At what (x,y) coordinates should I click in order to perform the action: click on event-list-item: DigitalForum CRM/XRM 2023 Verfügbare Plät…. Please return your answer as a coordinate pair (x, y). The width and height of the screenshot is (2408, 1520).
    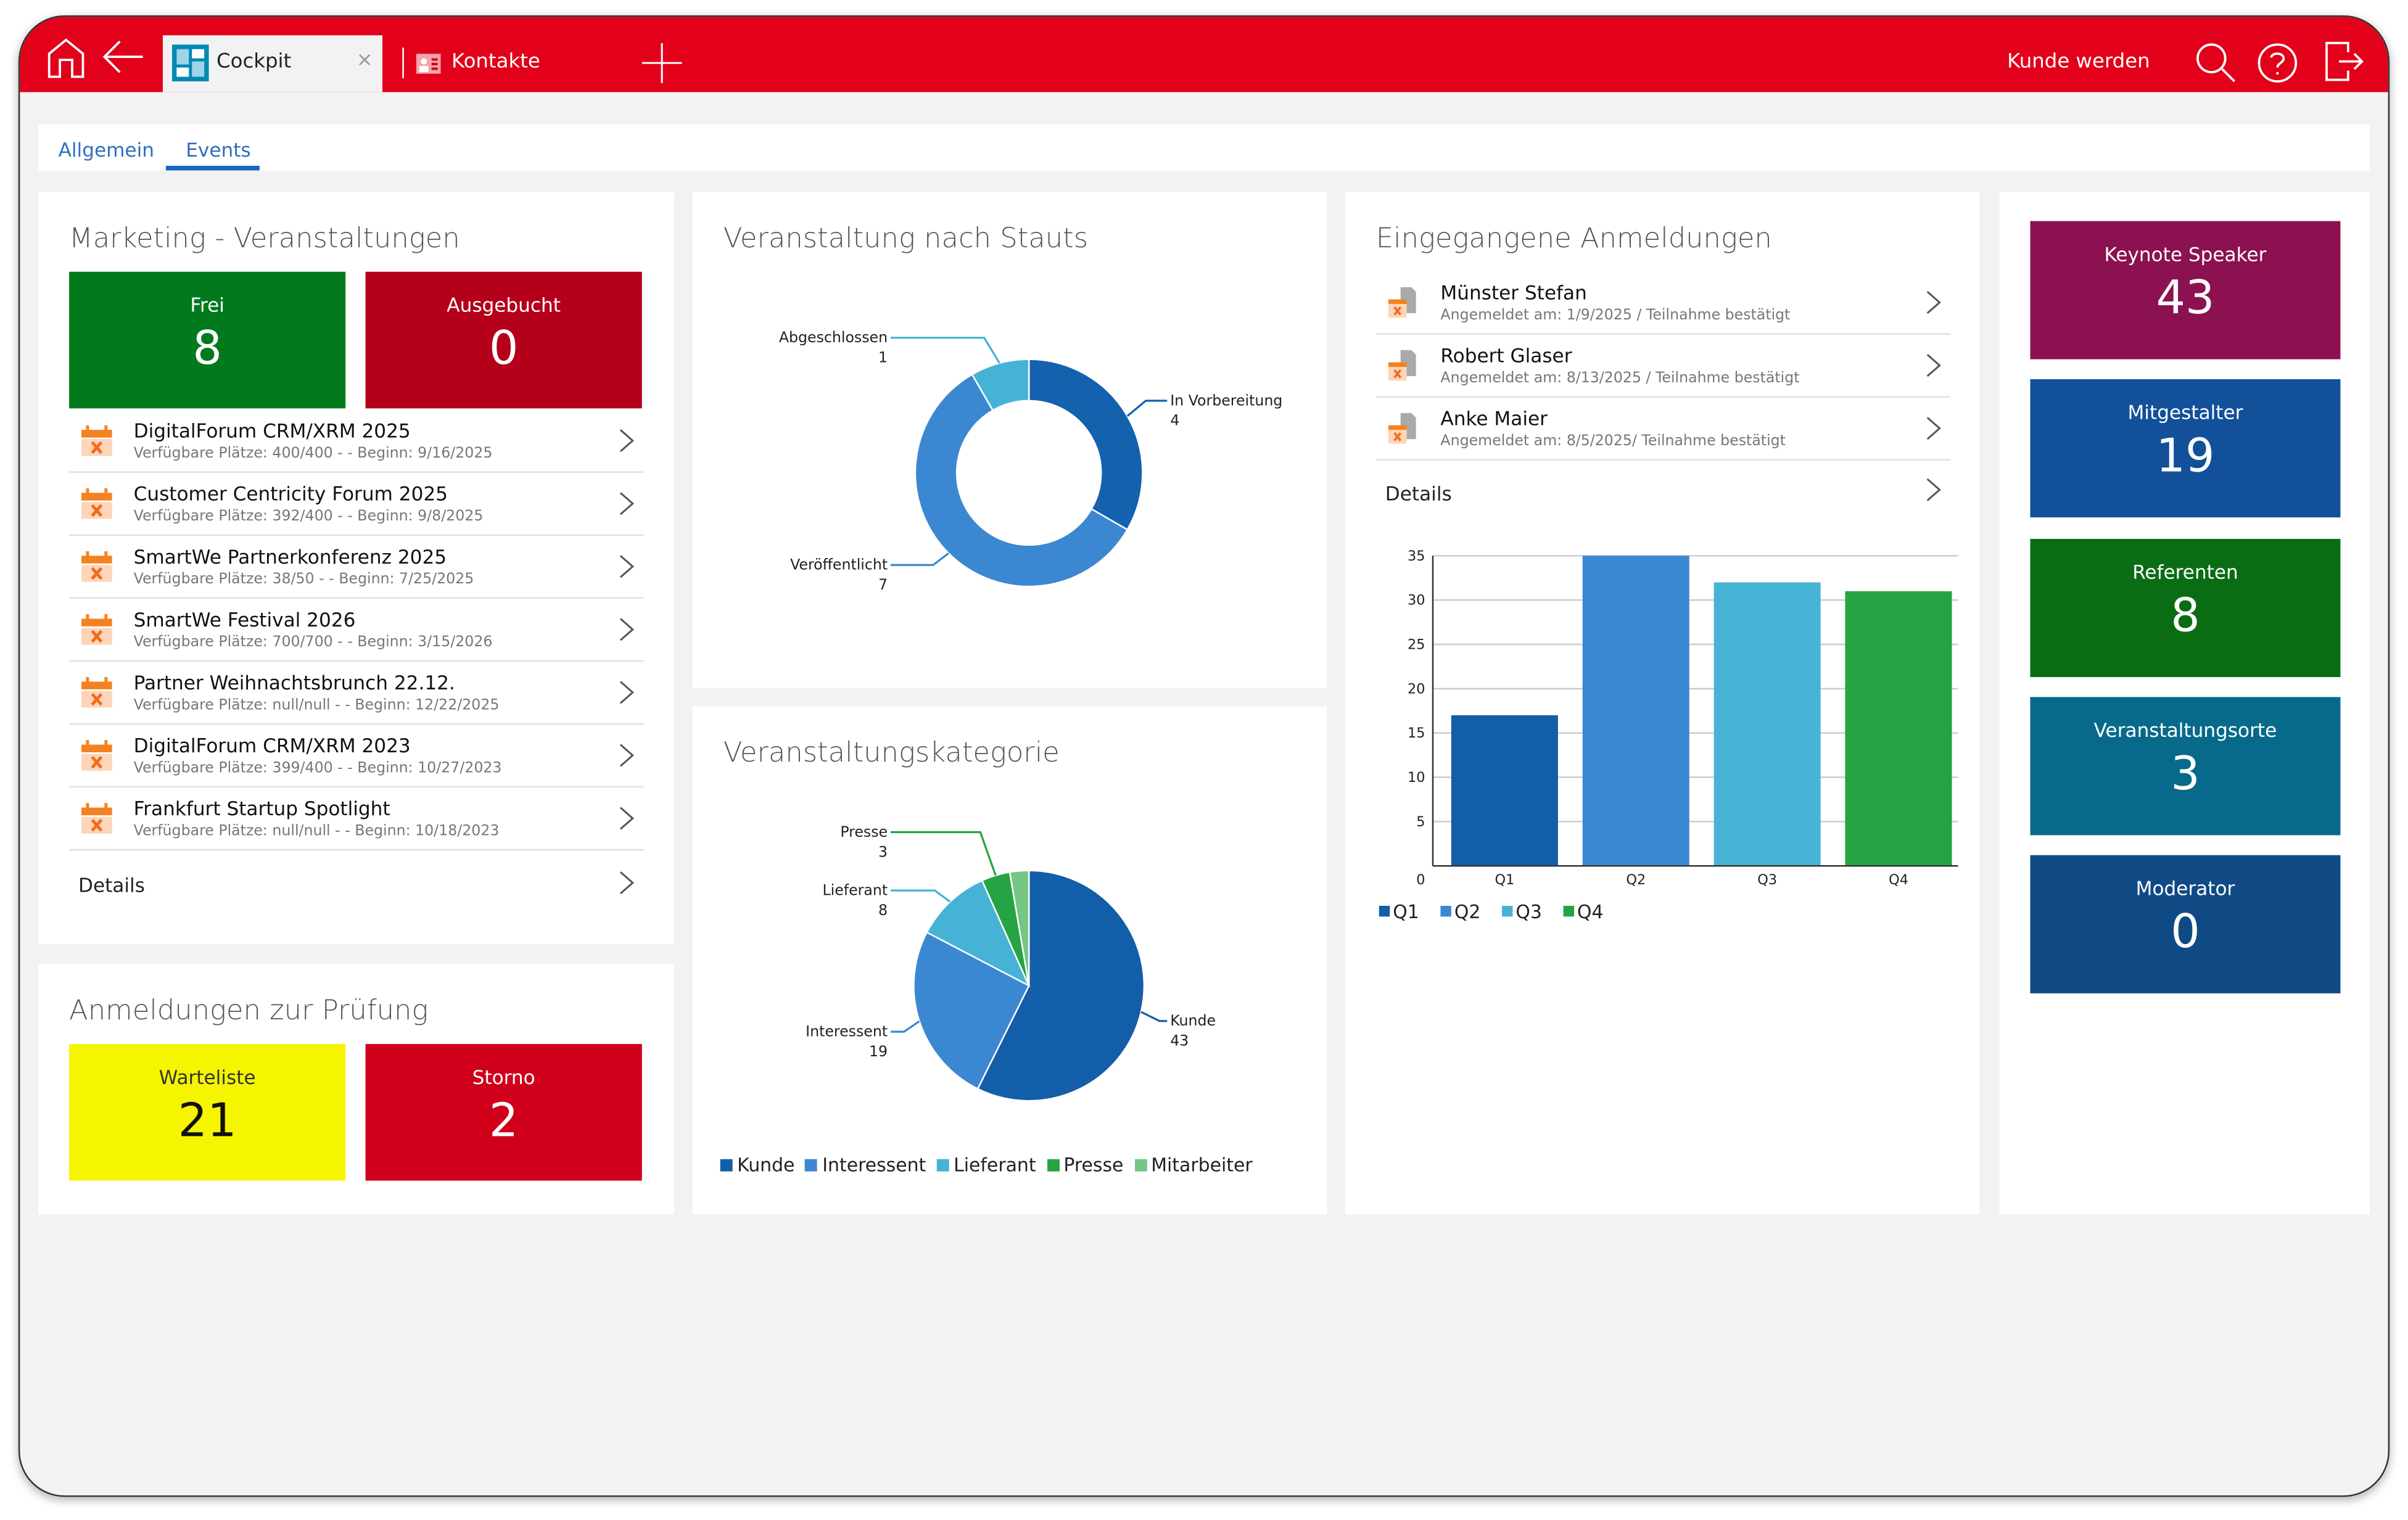
    Looking at the image, I should click on (356, 756).